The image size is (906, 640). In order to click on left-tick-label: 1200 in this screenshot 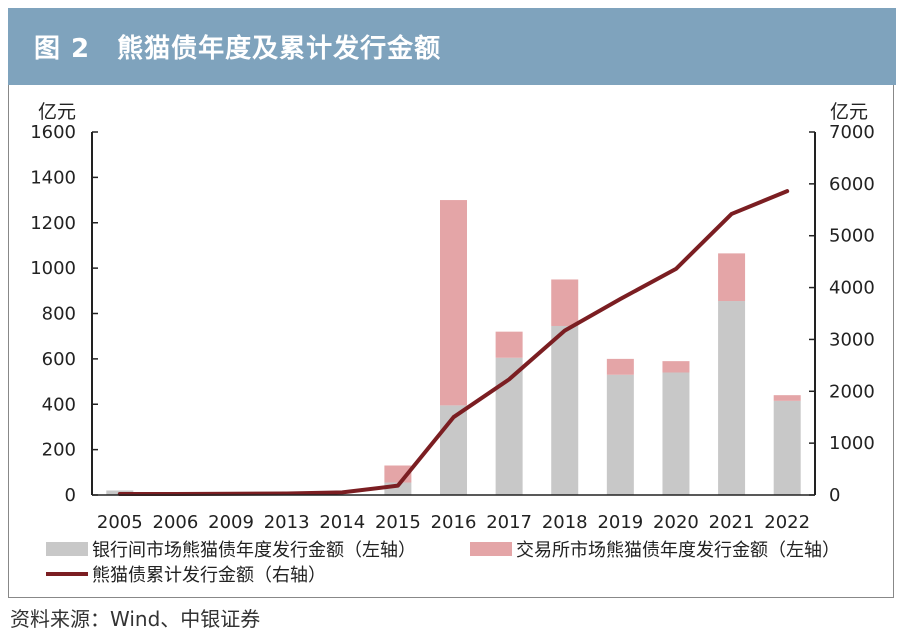, I will do `click(53, 223)`.